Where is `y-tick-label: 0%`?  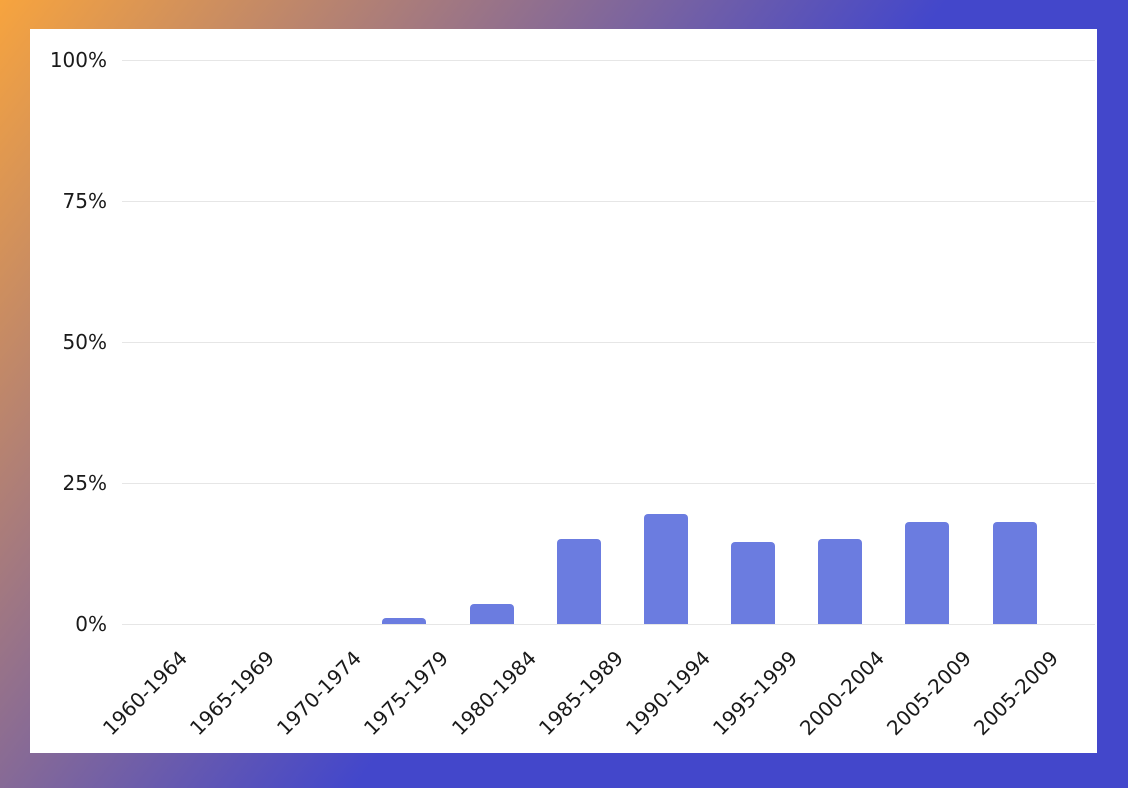
y-tick-label: 0% is located at coordinates (91, 624).